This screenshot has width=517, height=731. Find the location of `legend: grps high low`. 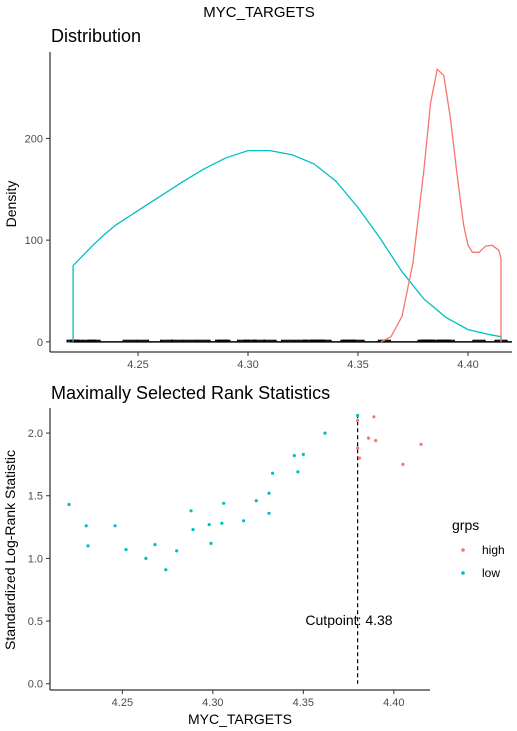

legend: grps high low is located at coordinates (478, 548).